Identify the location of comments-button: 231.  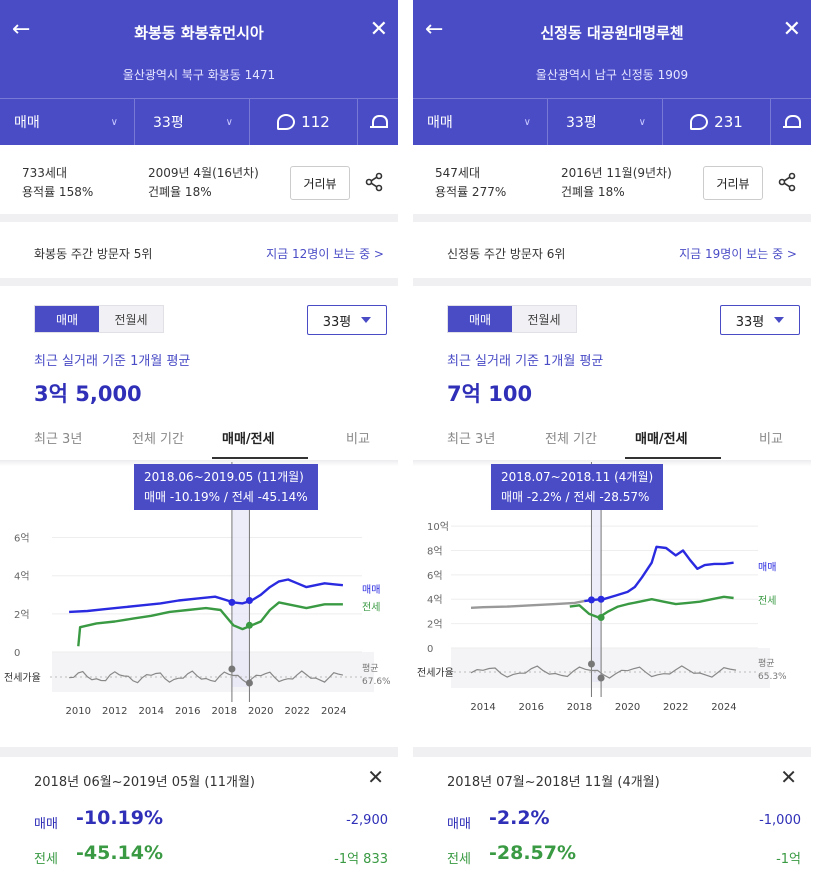
(717, 122).